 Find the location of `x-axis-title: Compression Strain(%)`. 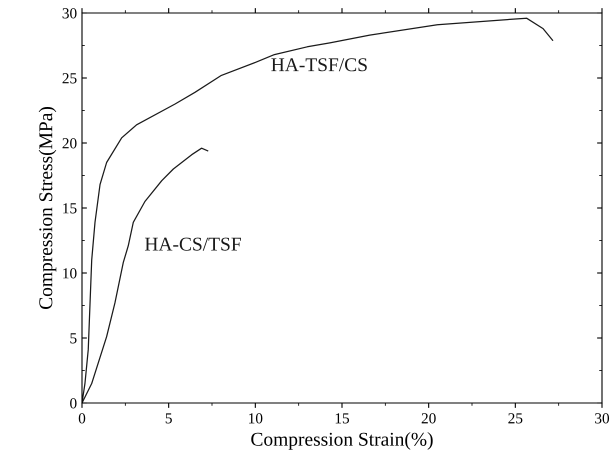

x-axis-title: Compression Strain(%) is located at coordinates (342, 441).